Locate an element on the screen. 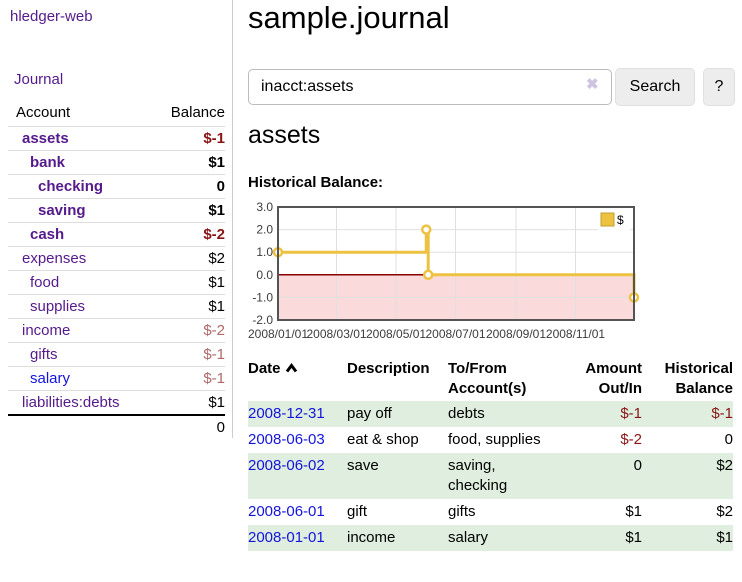  description-cell: income is located at coordinates (371, 537).